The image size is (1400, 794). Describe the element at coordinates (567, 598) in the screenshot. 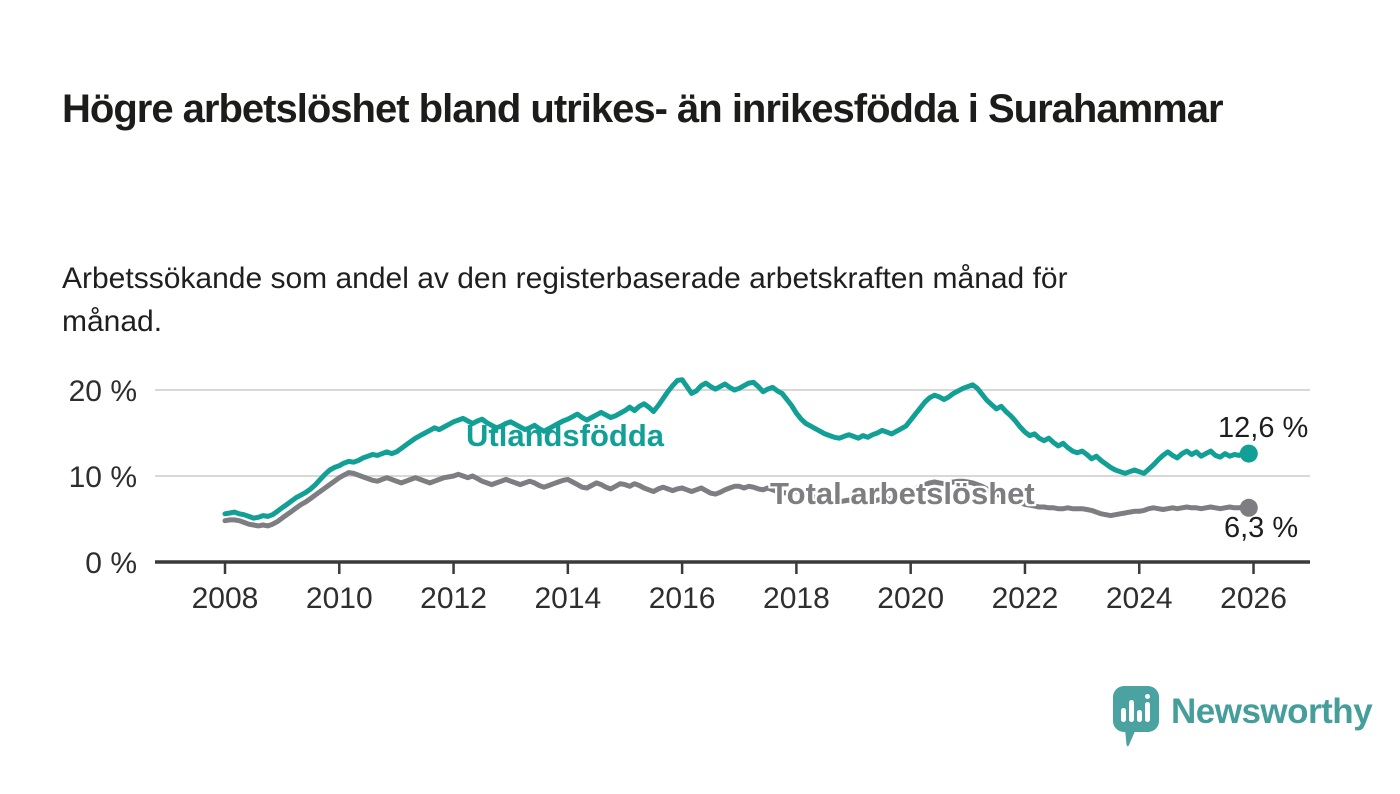

I see `x-tick-label: 2014` at that location.